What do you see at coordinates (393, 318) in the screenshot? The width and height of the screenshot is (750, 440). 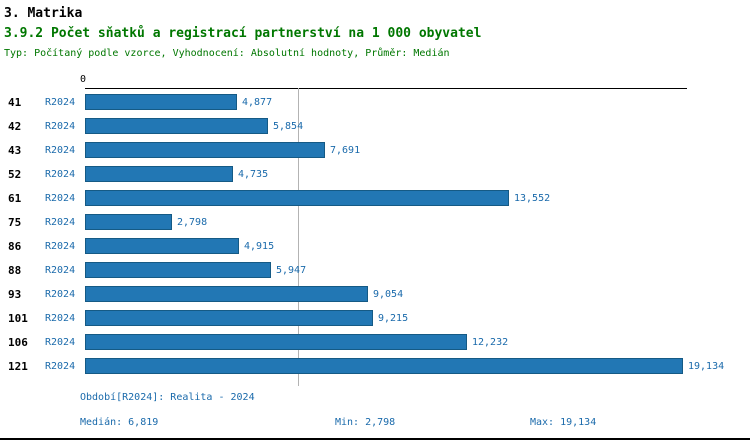 I see `bar-value-label: 9,215` at bounding box center [393, 318].